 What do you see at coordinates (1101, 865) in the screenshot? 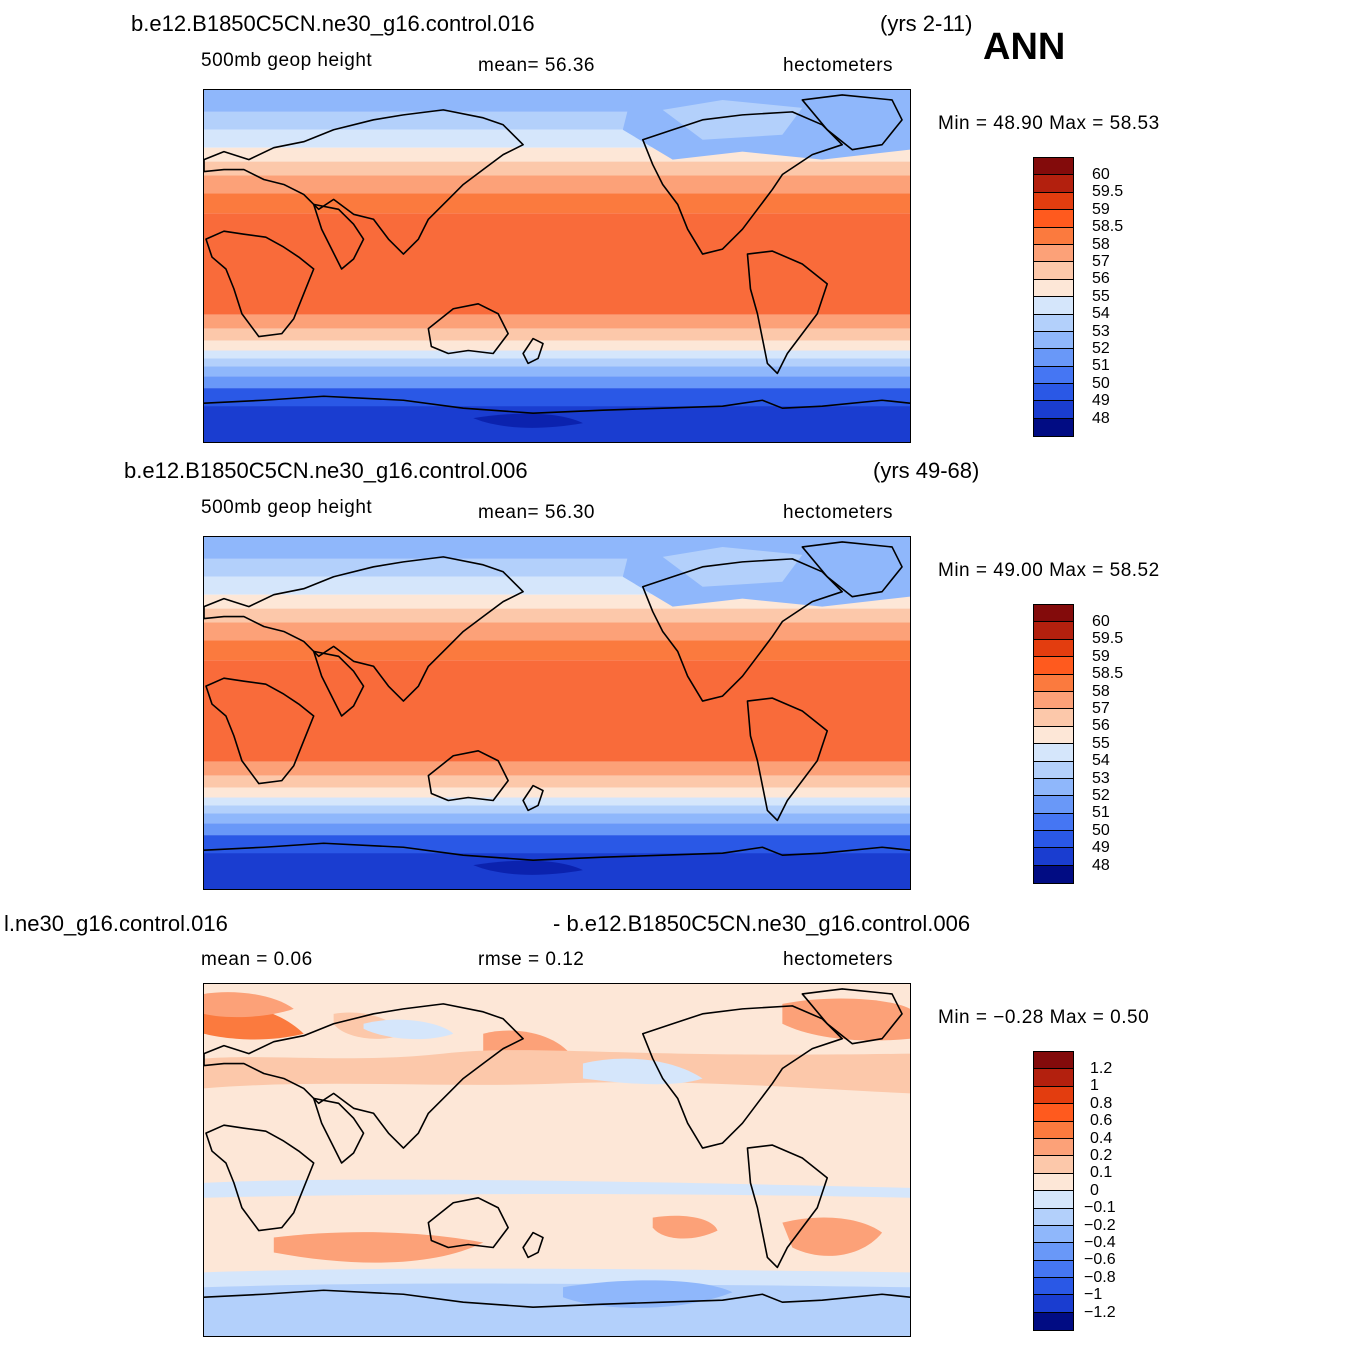
I see `colorbar-level-label: 48` at bounding box center [1101, 865].